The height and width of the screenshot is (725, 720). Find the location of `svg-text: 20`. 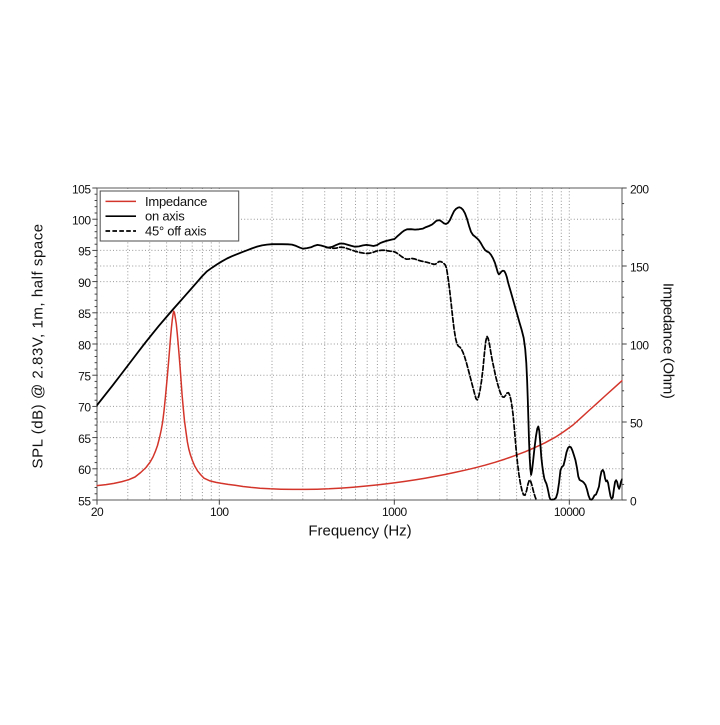

svg-text: 20 is located at coordinates (97, 512).